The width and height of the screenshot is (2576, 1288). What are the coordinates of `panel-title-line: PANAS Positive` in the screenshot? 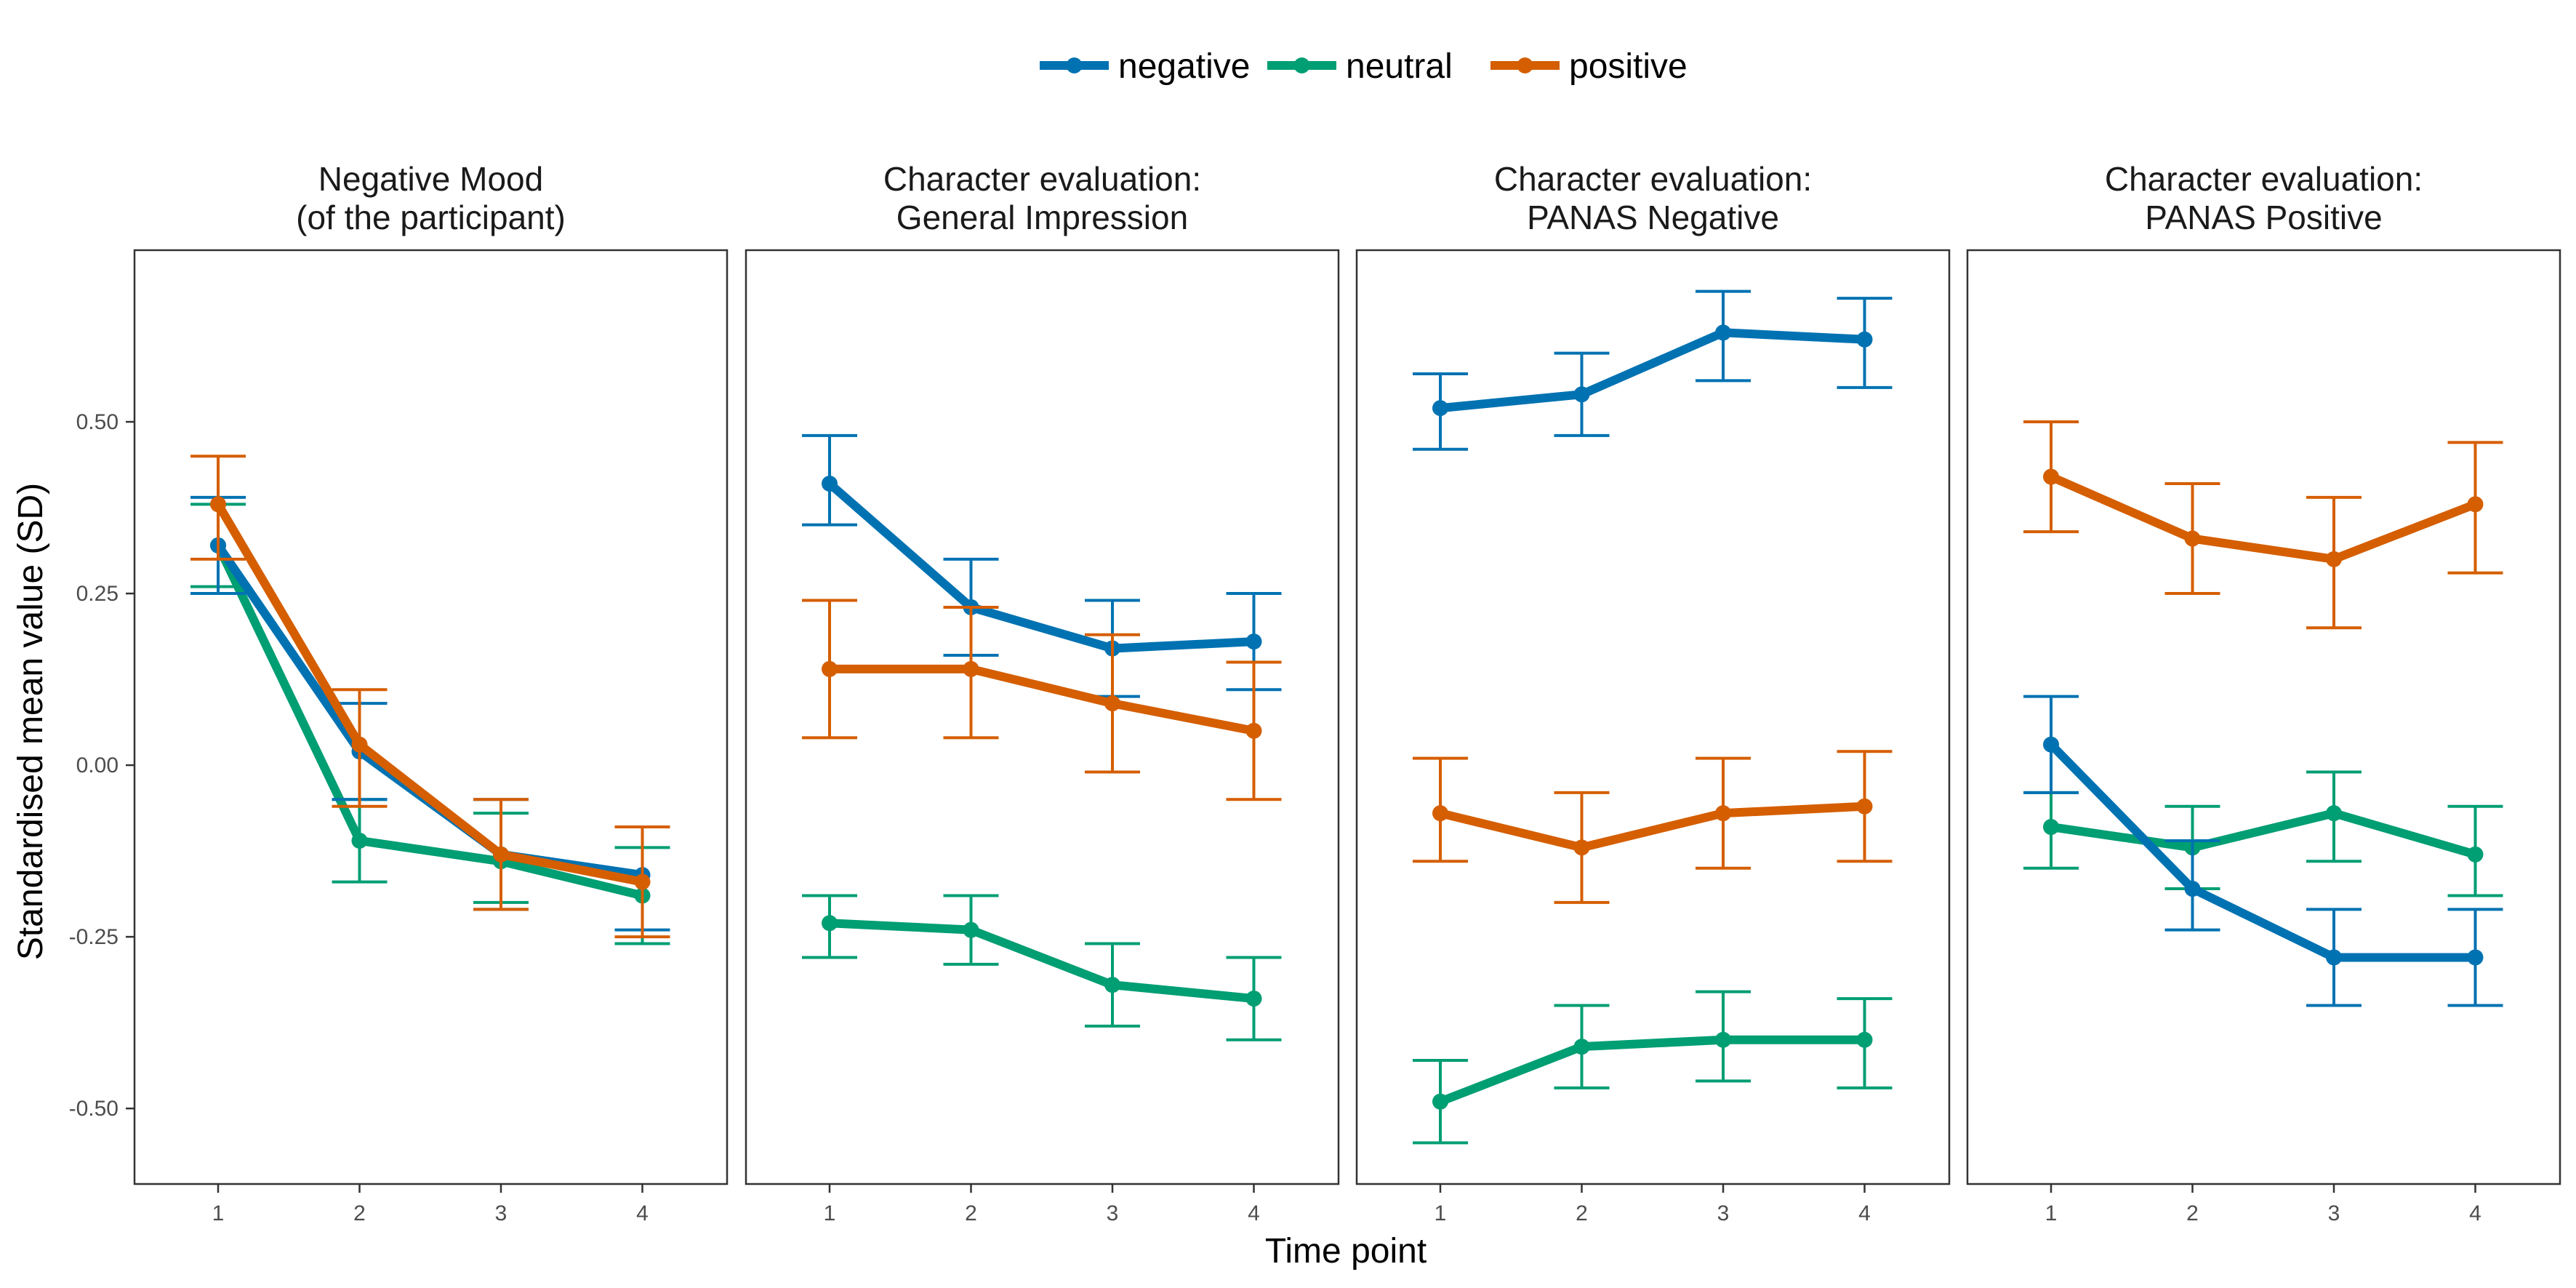 It's located at (2263, 217).